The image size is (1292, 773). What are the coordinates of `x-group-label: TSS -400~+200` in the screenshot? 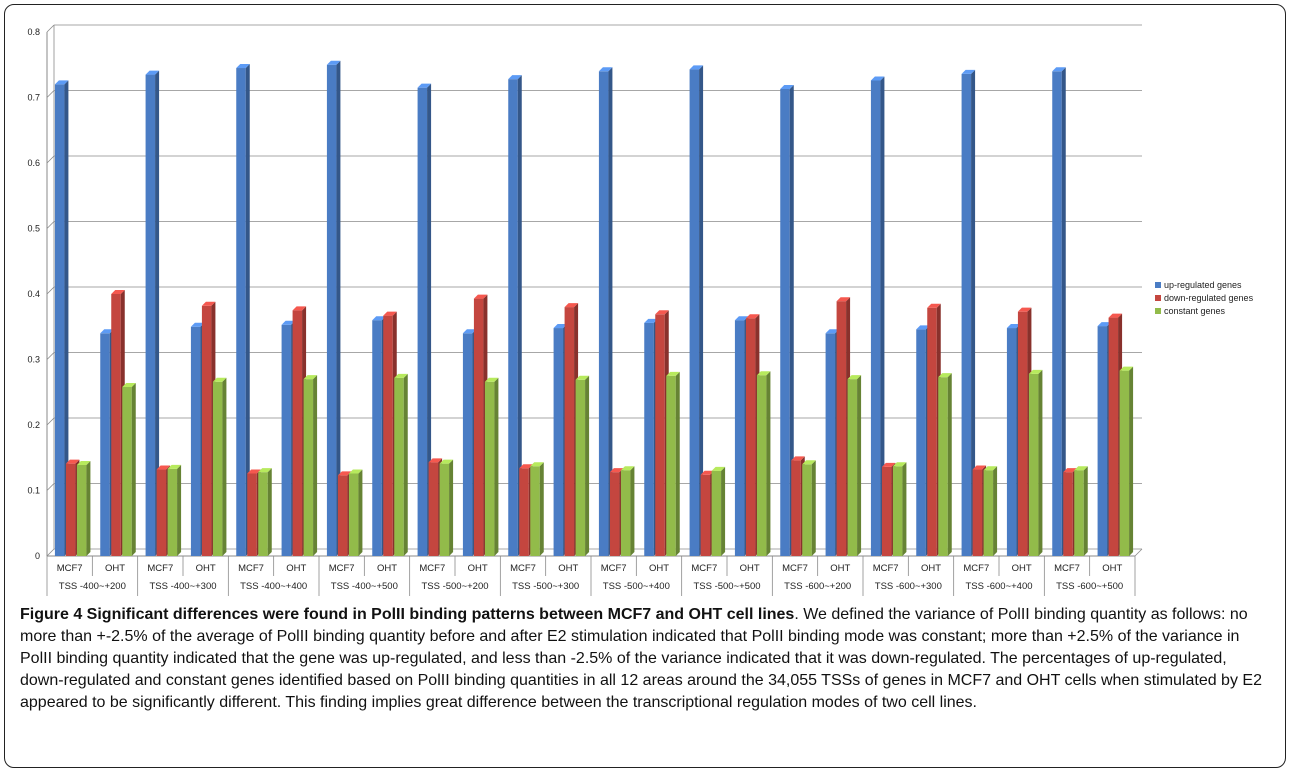 It's located at (92, 586).